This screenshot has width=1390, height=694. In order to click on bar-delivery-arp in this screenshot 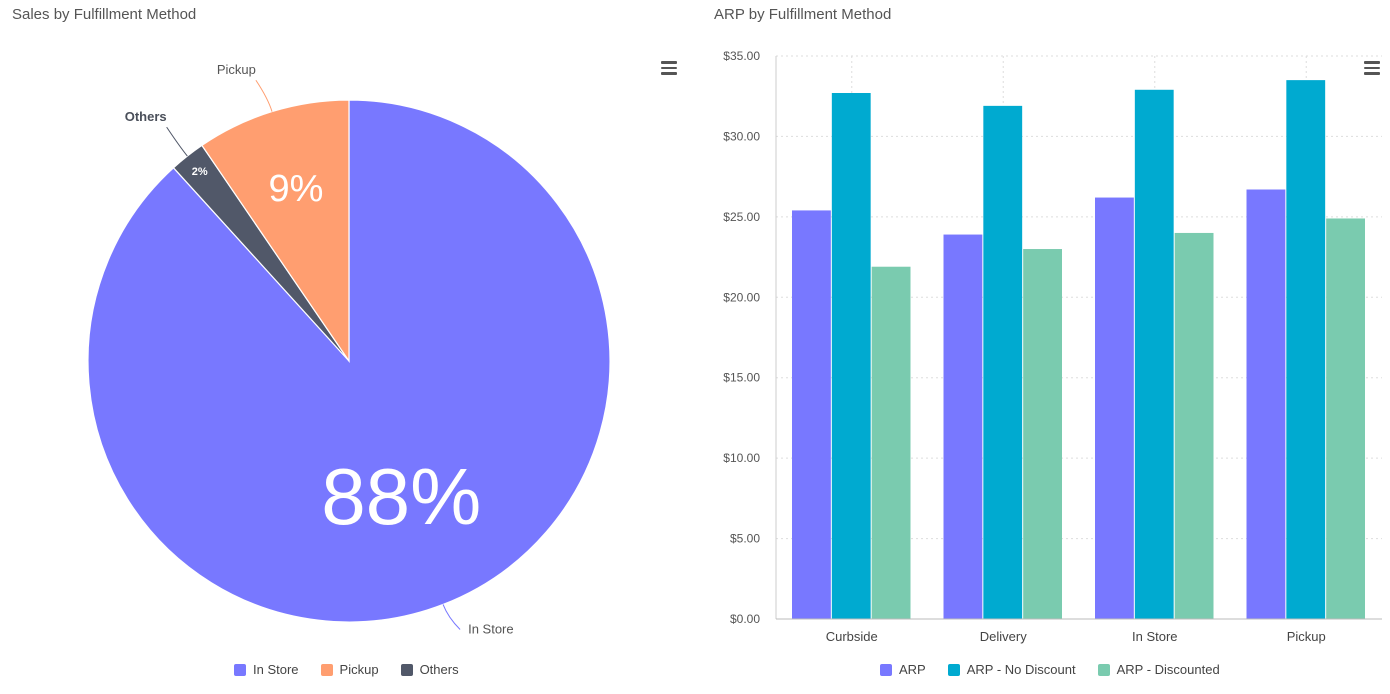, I will do `click(963, 426)`.